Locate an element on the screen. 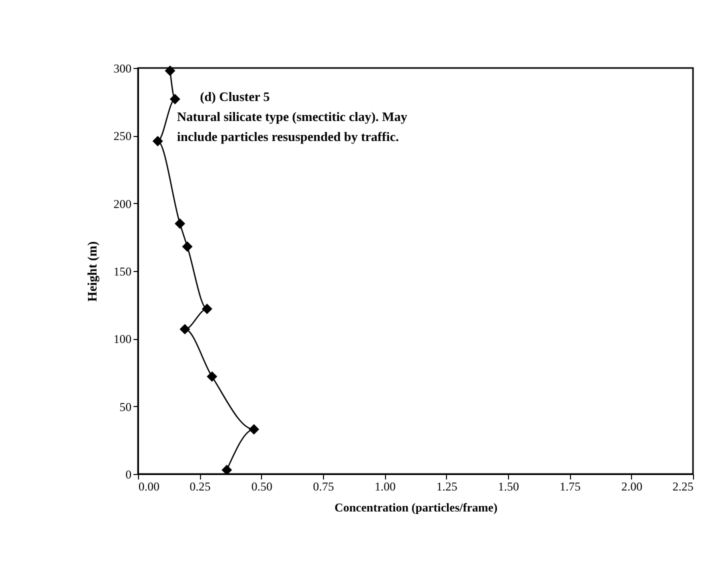  annotation: include particles resuspended by traffic. is located at coordinates (288, 136).